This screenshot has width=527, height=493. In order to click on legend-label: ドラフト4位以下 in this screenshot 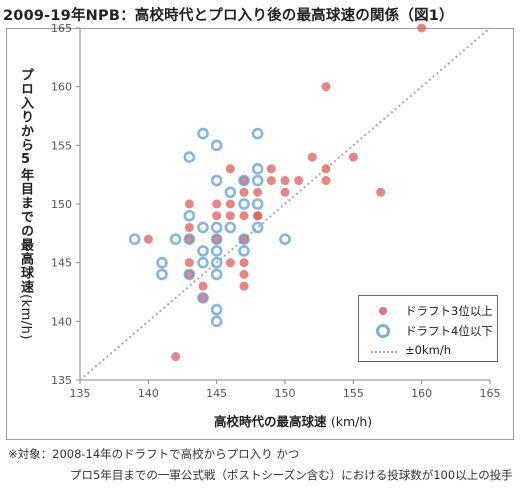, I will do `click(449, 331)`.